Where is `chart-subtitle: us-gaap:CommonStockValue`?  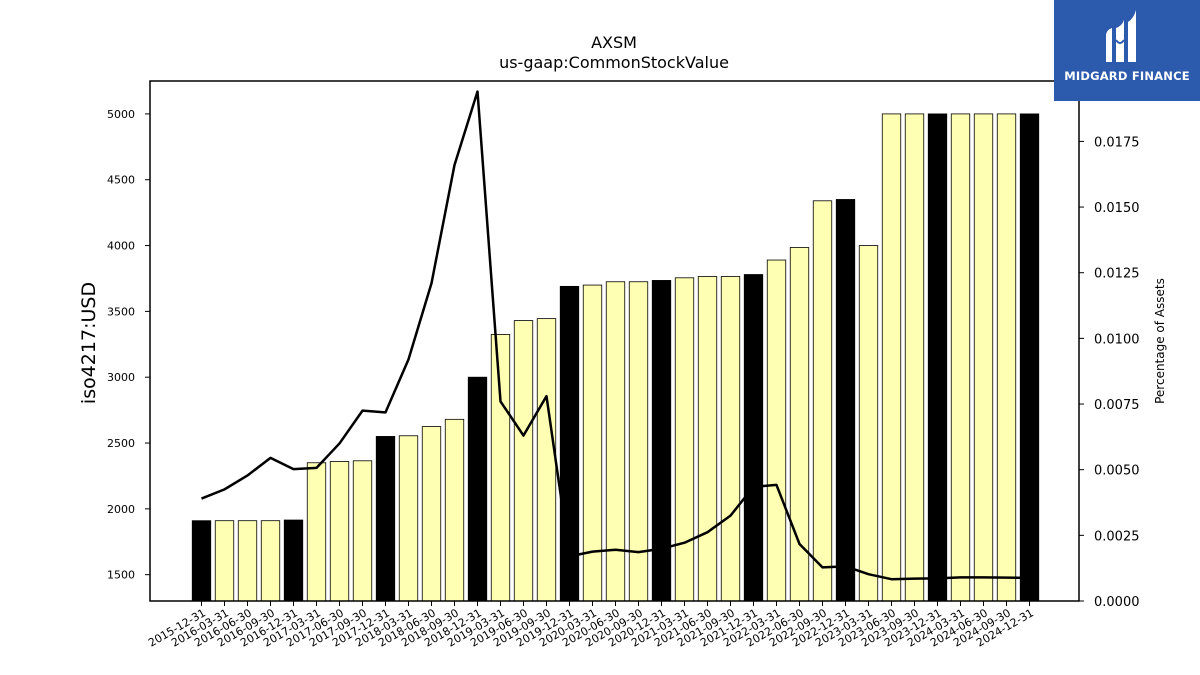
chart-subtitle: us-gaap:CommonStockValue is located at coordinates (614, 62).